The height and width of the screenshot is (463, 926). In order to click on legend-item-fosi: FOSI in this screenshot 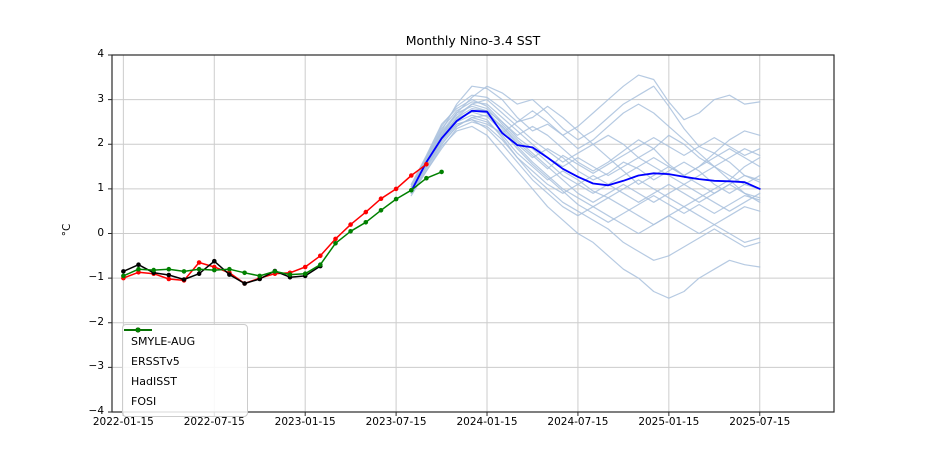, I will do `click(181, 369)`.